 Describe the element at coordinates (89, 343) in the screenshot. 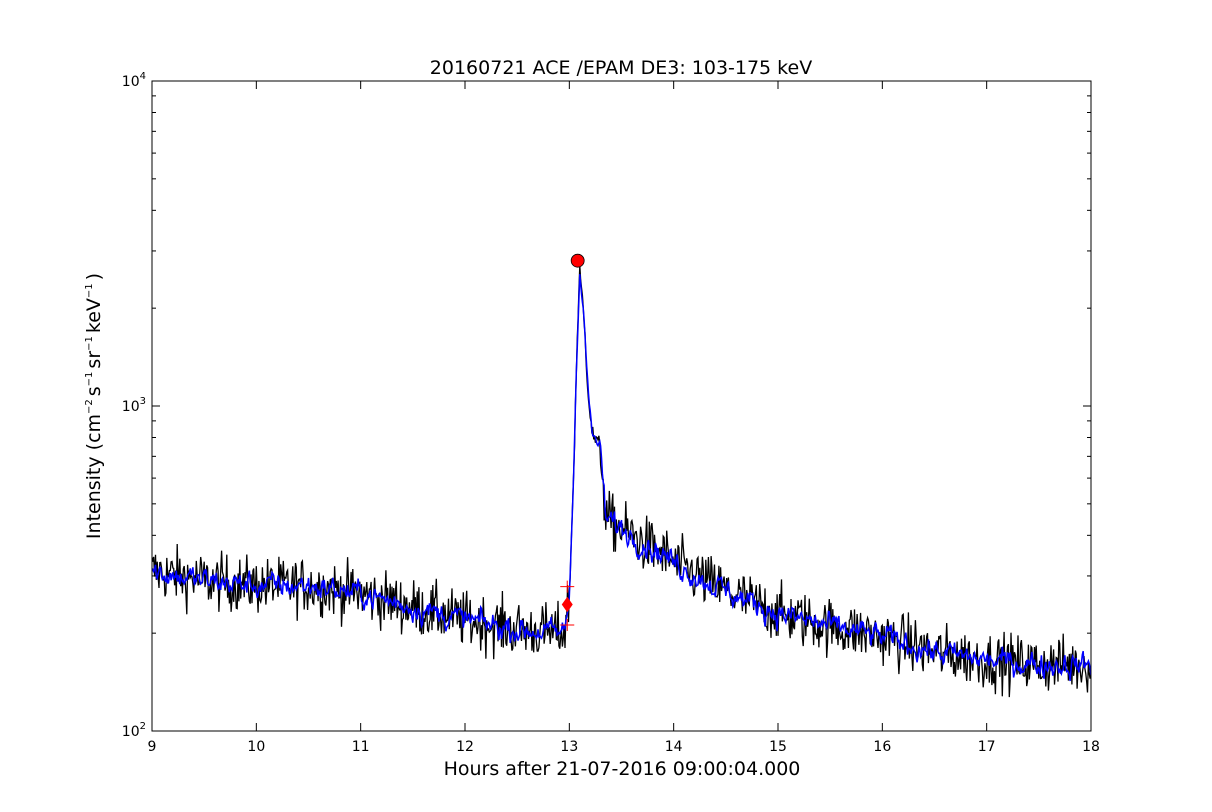

I see `y-label-exp-3: −1` at that location.